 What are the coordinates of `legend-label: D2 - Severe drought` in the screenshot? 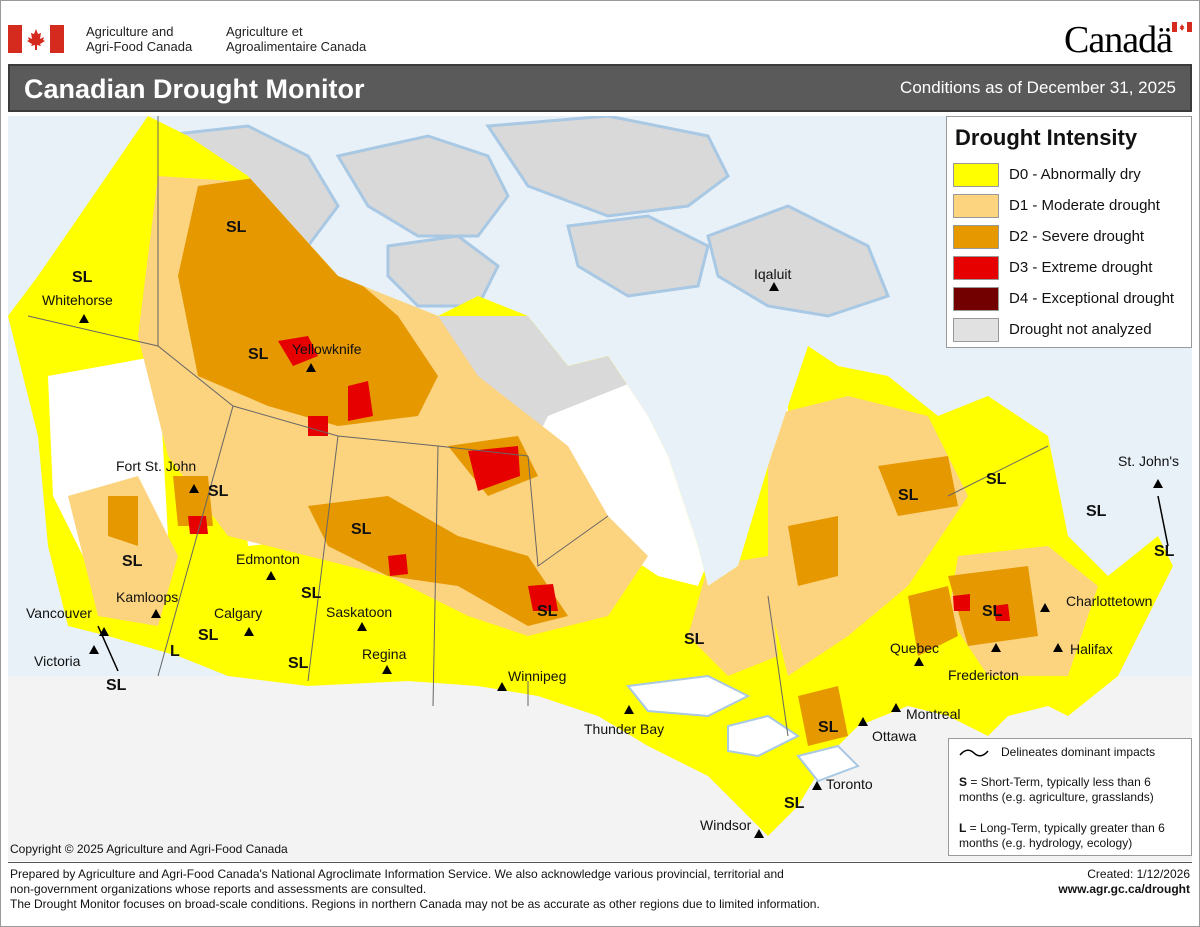 It's located at (1077, 236).